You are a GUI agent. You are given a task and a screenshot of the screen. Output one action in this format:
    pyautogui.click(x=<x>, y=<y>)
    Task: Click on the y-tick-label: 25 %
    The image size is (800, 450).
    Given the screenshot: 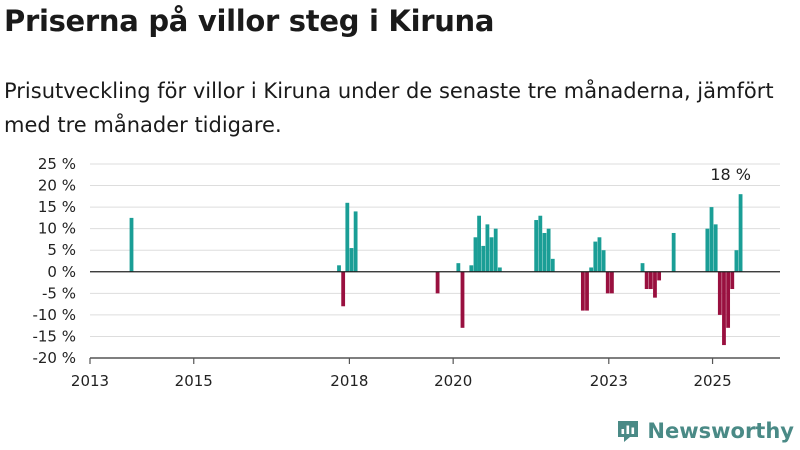 What is the action you would take?
    pyautogui.click(x=57, y=164)
    